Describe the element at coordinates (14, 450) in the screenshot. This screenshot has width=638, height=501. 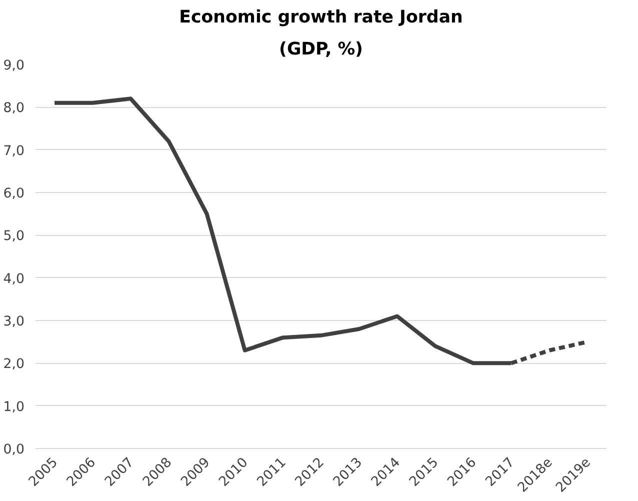
I see `y-tick-label: 0,0` at that location.